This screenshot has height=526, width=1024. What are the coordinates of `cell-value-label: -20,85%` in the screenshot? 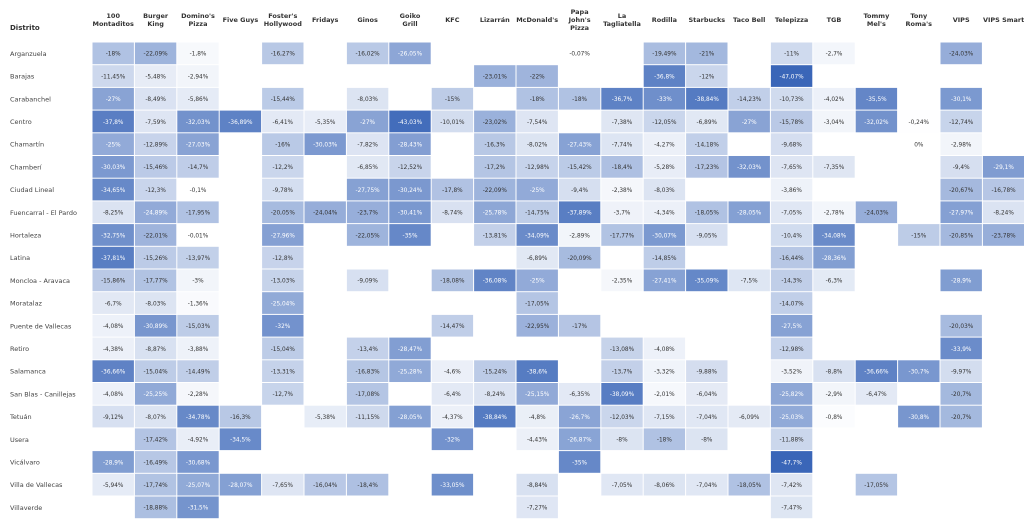 It's located at (961, 236).